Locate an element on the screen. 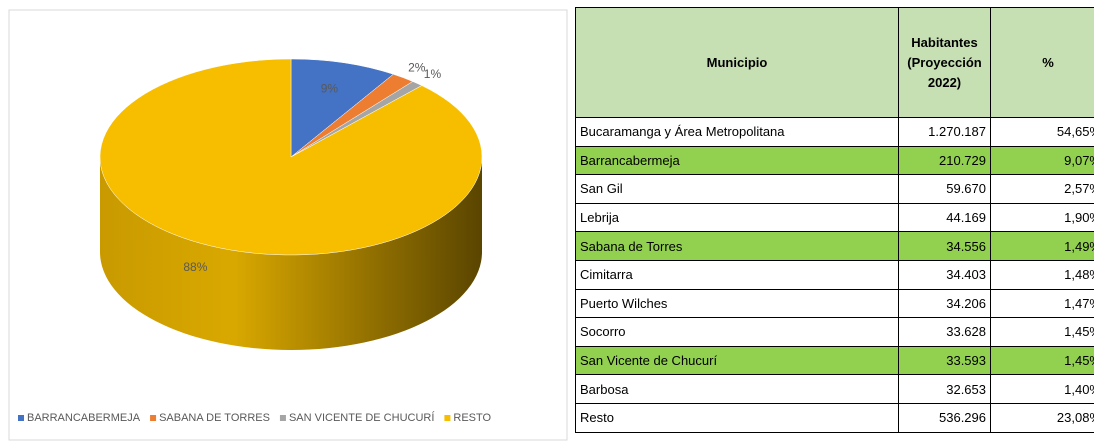 This screenshot has width=1094, height=443. table-cell: 1.270.187 is located at coordinates (944, 132).